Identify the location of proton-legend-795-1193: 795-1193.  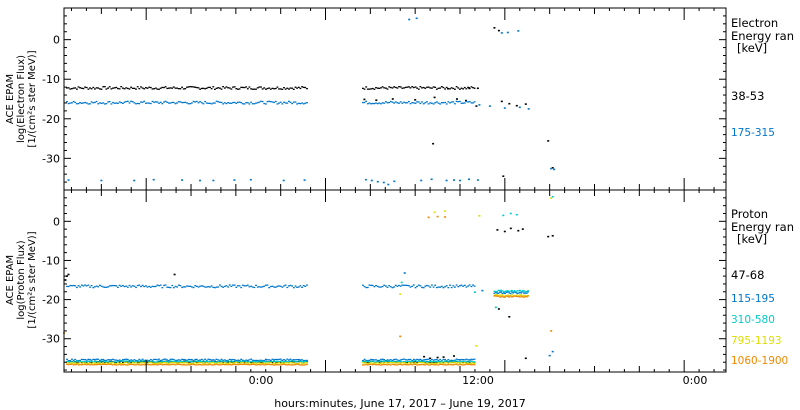
(756, 341).